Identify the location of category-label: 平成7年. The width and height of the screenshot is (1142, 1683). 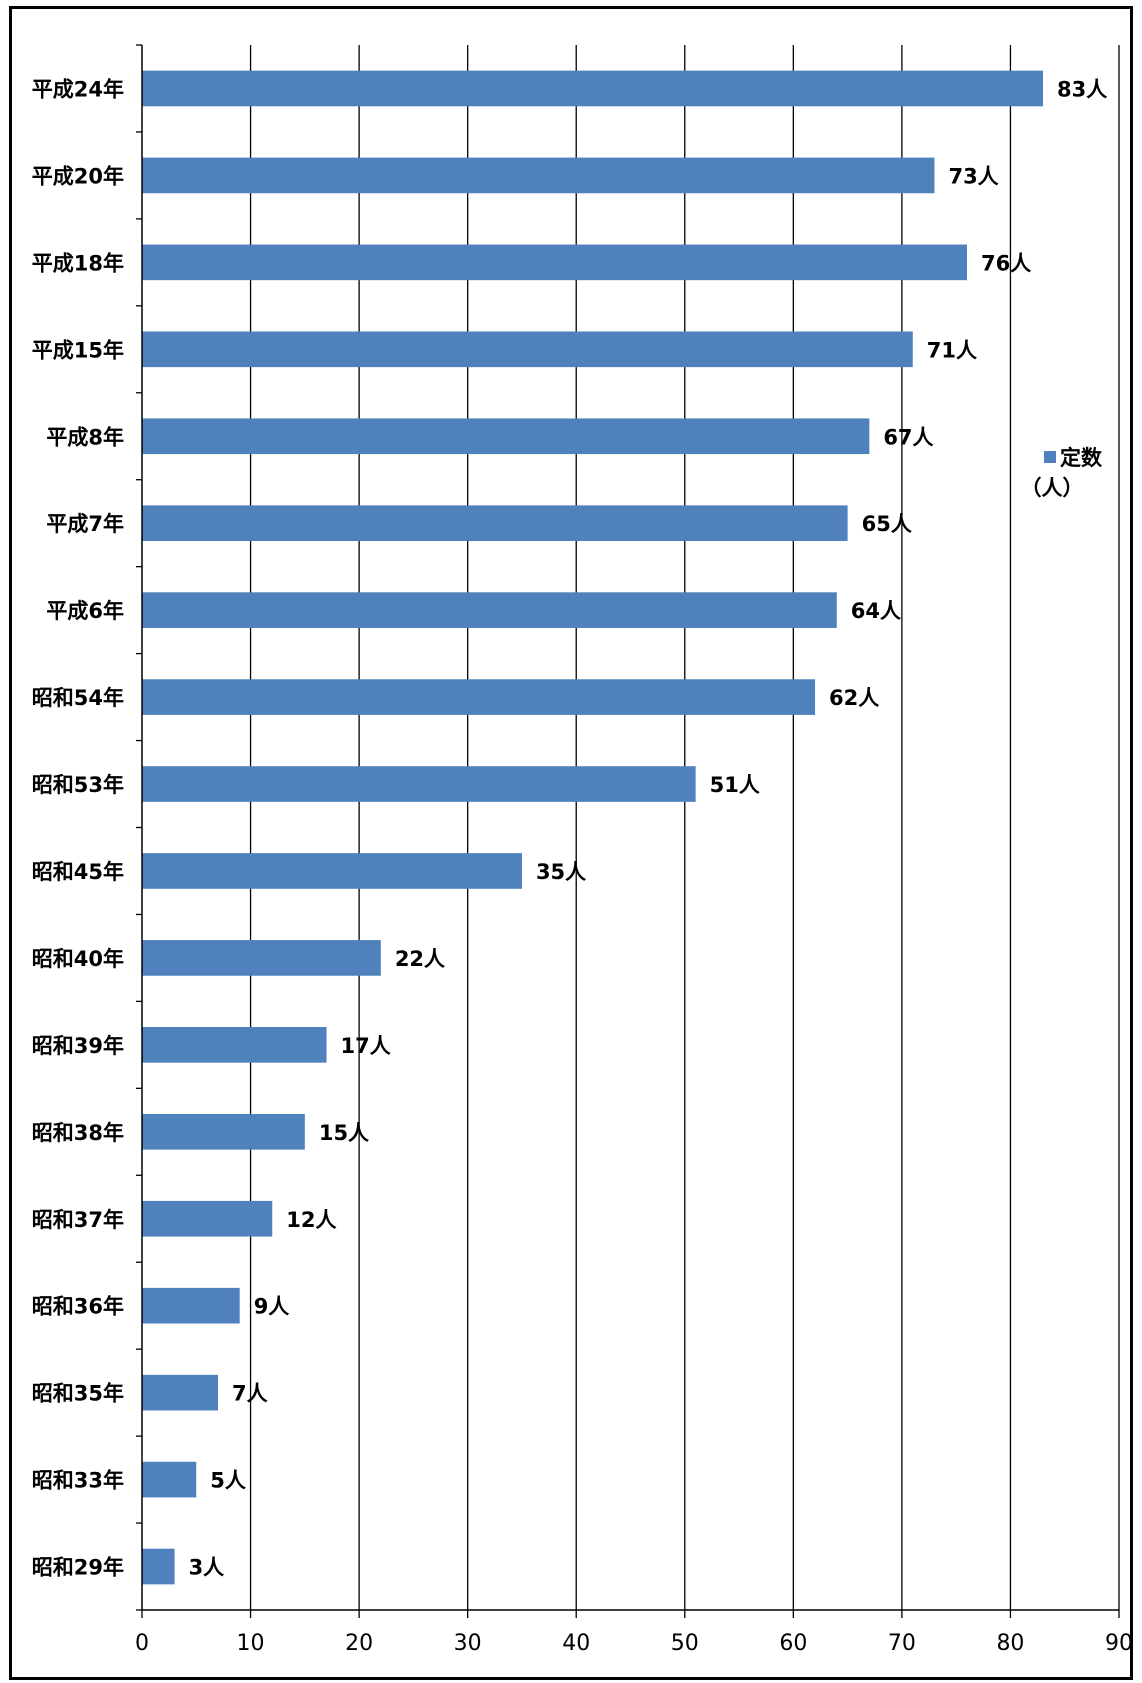
(85, 524).